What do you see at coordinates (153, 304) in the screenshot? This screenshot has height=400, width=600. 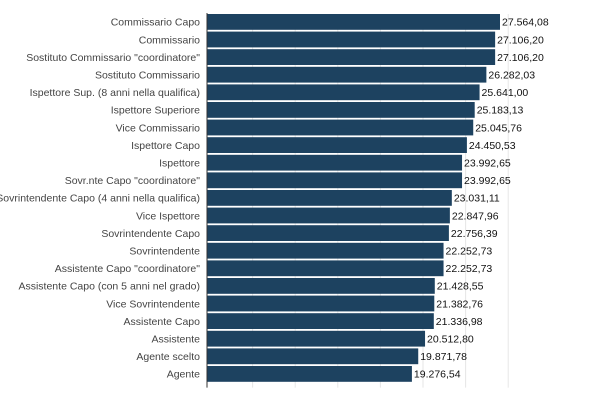 I see `category-label: Vice Sovrintendente` at bounding box center [153, 304].